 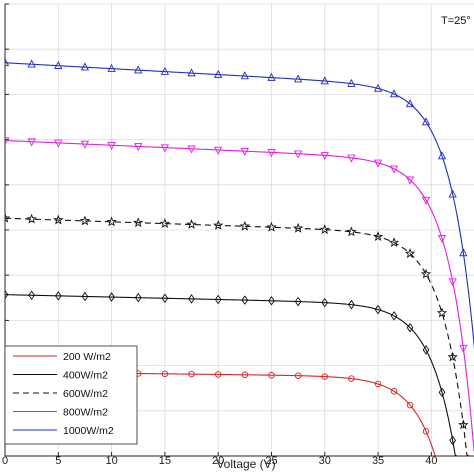 I want to click on legend-label: 600W/m2, so click(x=85, y=394).